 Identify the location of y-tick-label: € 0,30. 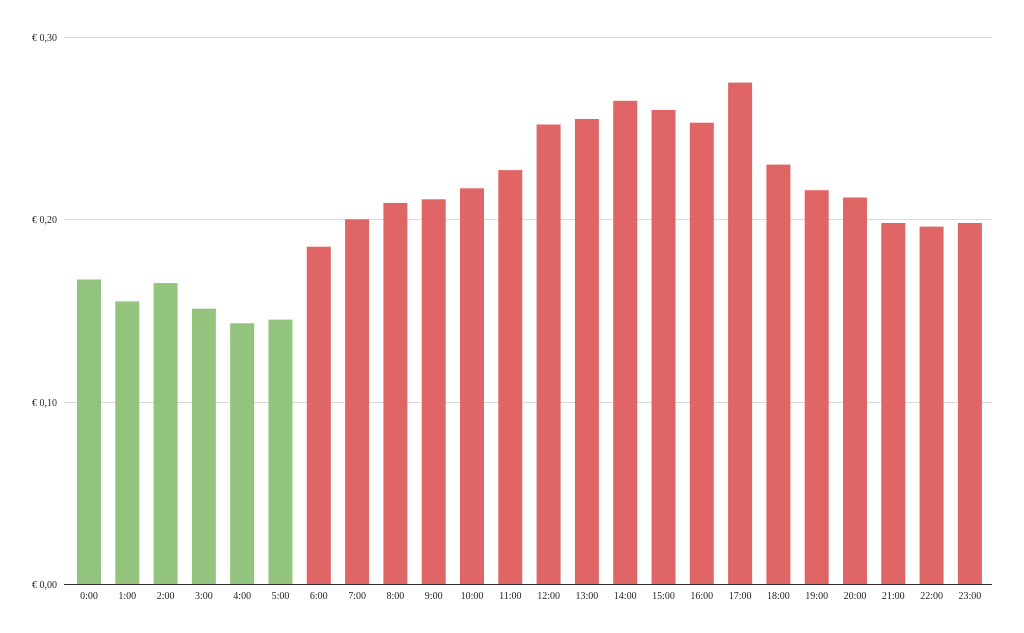
(44, 38).